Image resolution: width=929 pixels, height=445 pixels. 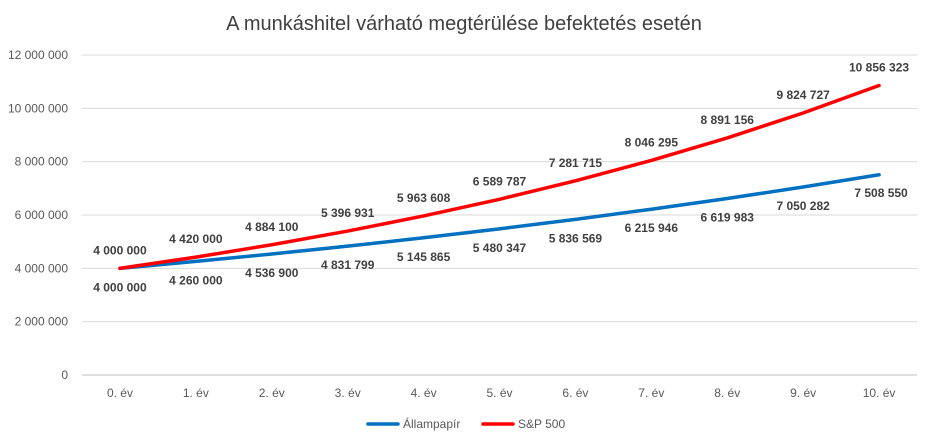 I want to click on x-tick-label: 4. év, so click(x=424, y=393).